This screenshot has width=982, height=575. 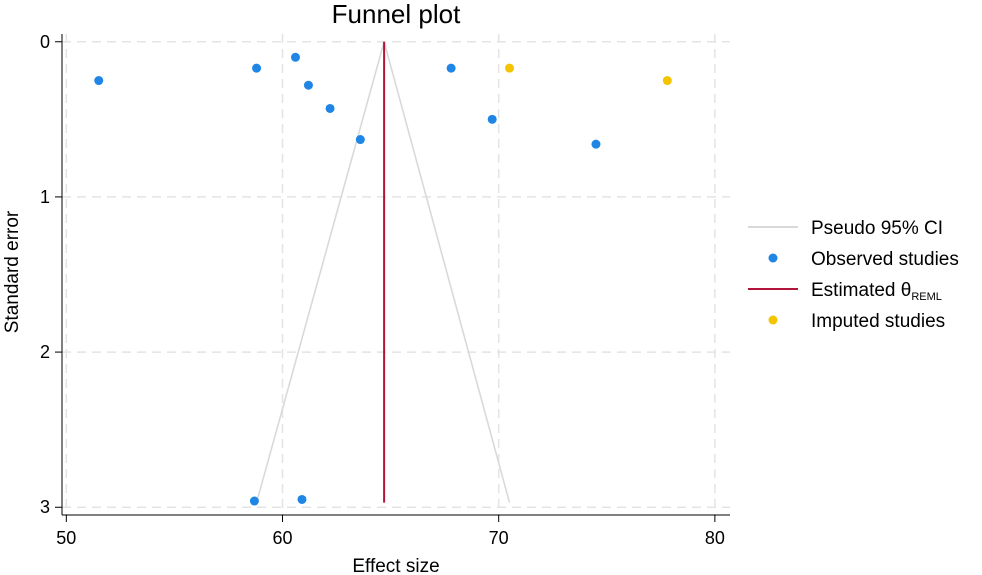 I want to click on y-tick-label: 1, so click(x=45, y=197).